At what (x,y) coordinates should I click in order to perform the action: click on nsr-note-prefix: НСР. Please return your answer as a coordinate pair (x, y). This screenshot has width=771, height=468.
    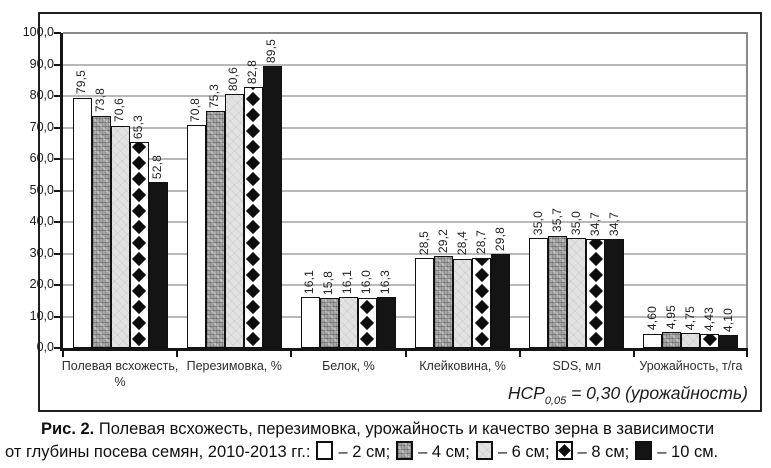
    Looking at the image, I should click on (526, 393).